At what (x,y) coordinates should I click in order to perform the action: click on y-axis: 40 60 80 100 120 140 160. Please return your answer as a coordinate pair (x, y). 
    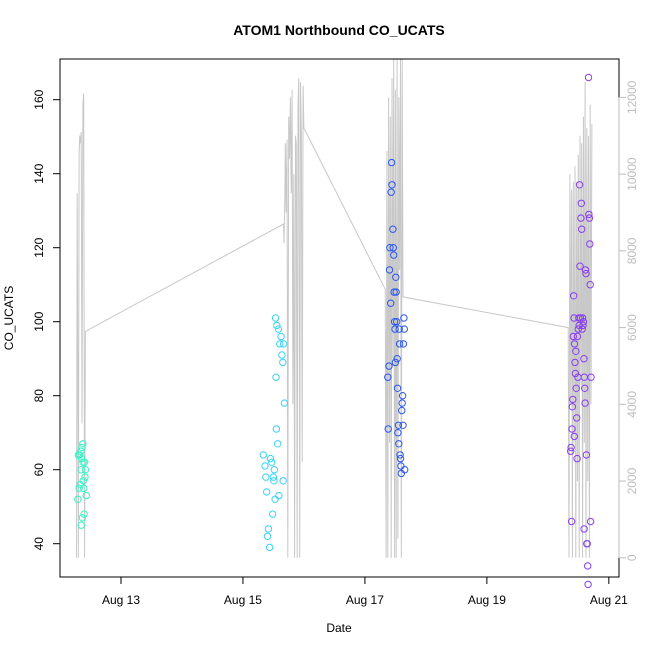
    Looking at the image, I should click on (46, 320).